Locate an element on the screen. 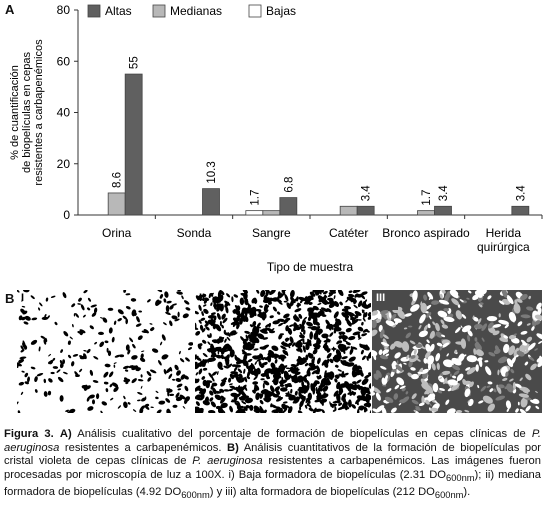  caption-a-label: A) is located at coordinates (65, 434).